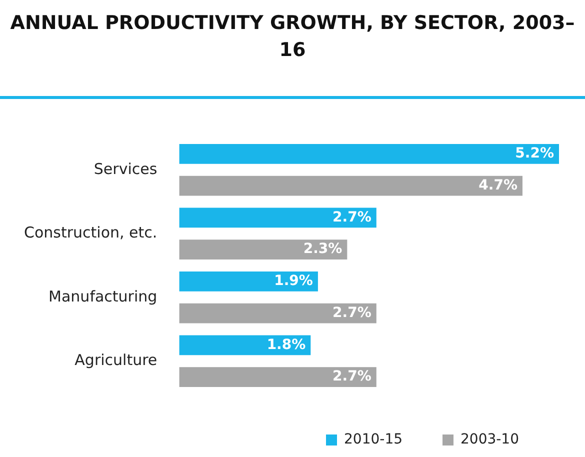  I want to click on data-label: 1.8%, so click(286, 344).